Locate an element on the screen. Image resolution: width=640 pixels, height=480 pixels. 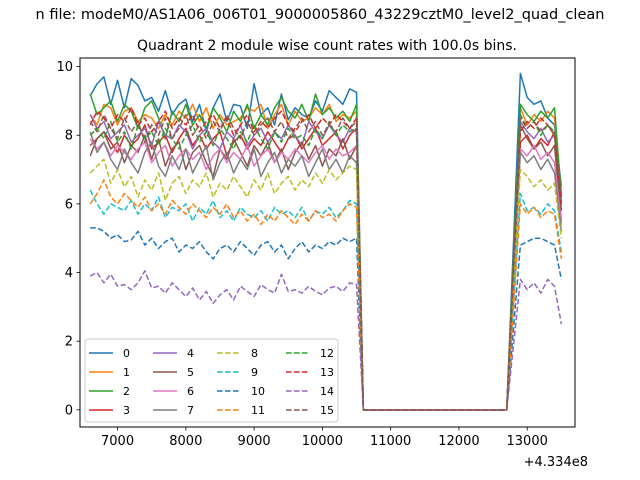
legend-label-3: 3 is located at coordinates (126, 410).